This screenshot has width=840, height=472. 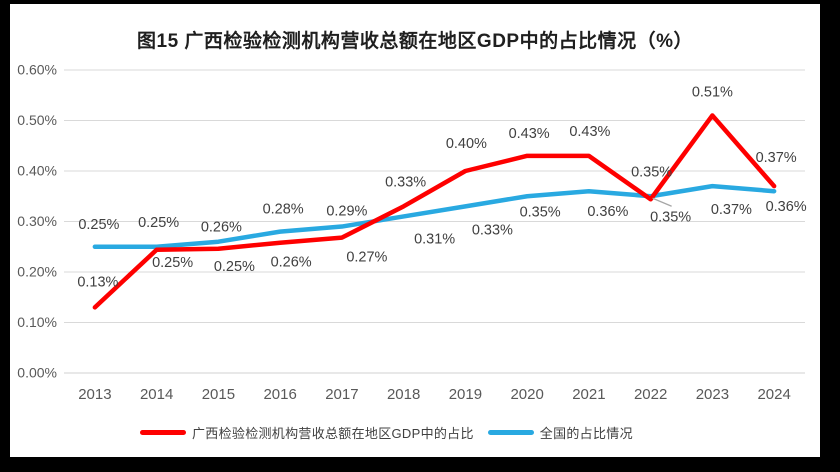 What do you see at coordinates (37, 322) in the screenshot?
I see `y-axis-tick-label: 0.10%` at bounding box center [37, 322].